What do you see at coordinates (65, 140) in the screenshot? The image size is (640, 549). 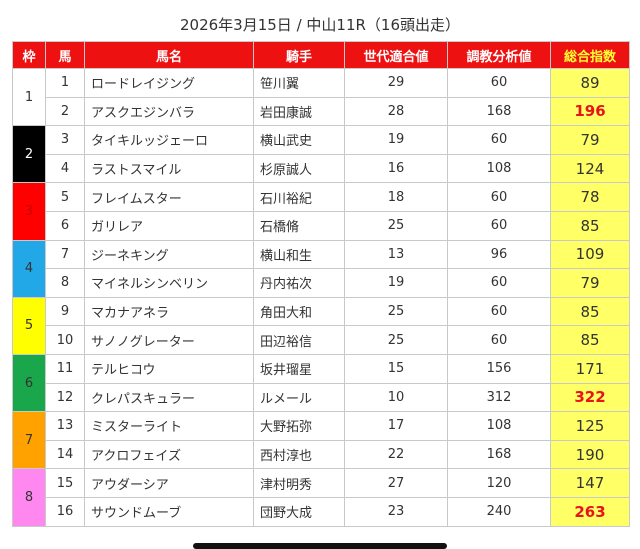 I see `horse-number-cell: 3` at bounding box center [65, 140].